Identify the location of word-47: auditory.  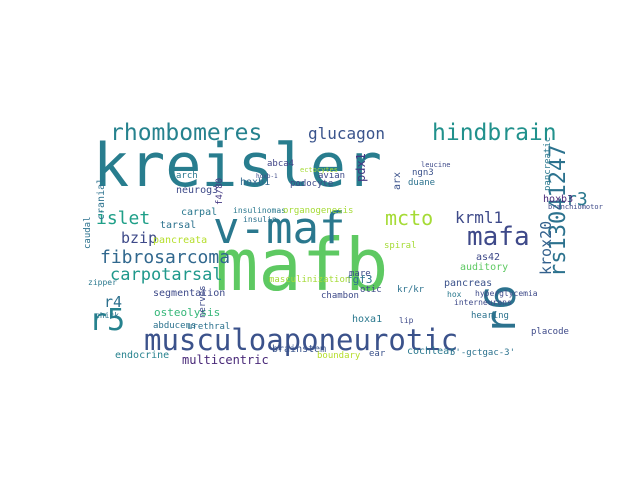
(484, 267).